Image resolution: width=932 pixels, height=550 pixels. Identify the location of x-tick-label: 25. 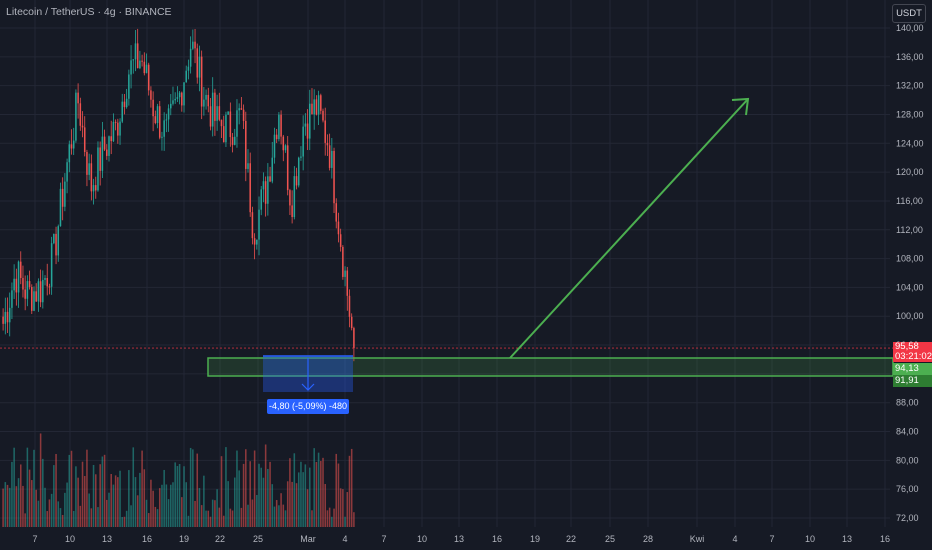
(258, 539).